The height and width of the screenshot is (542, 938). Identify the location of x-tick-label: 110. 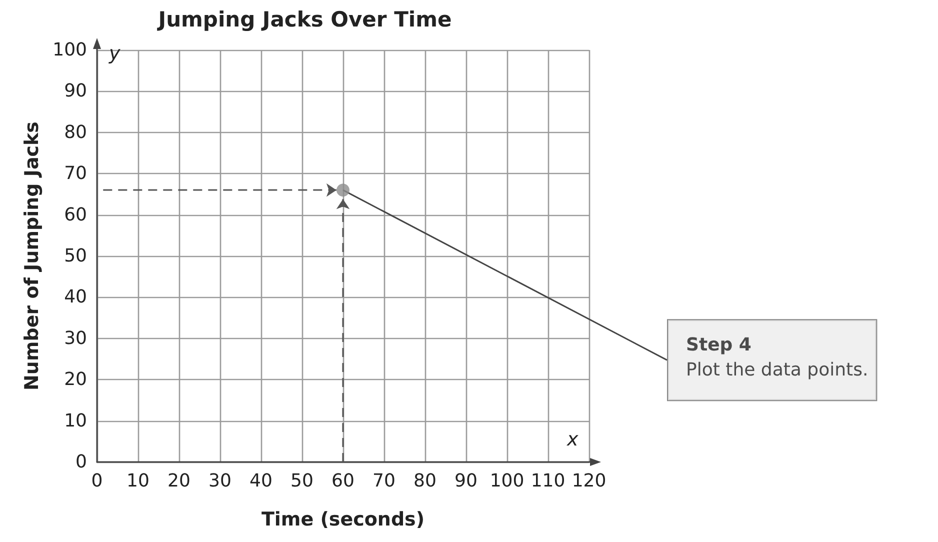
(548, 481).